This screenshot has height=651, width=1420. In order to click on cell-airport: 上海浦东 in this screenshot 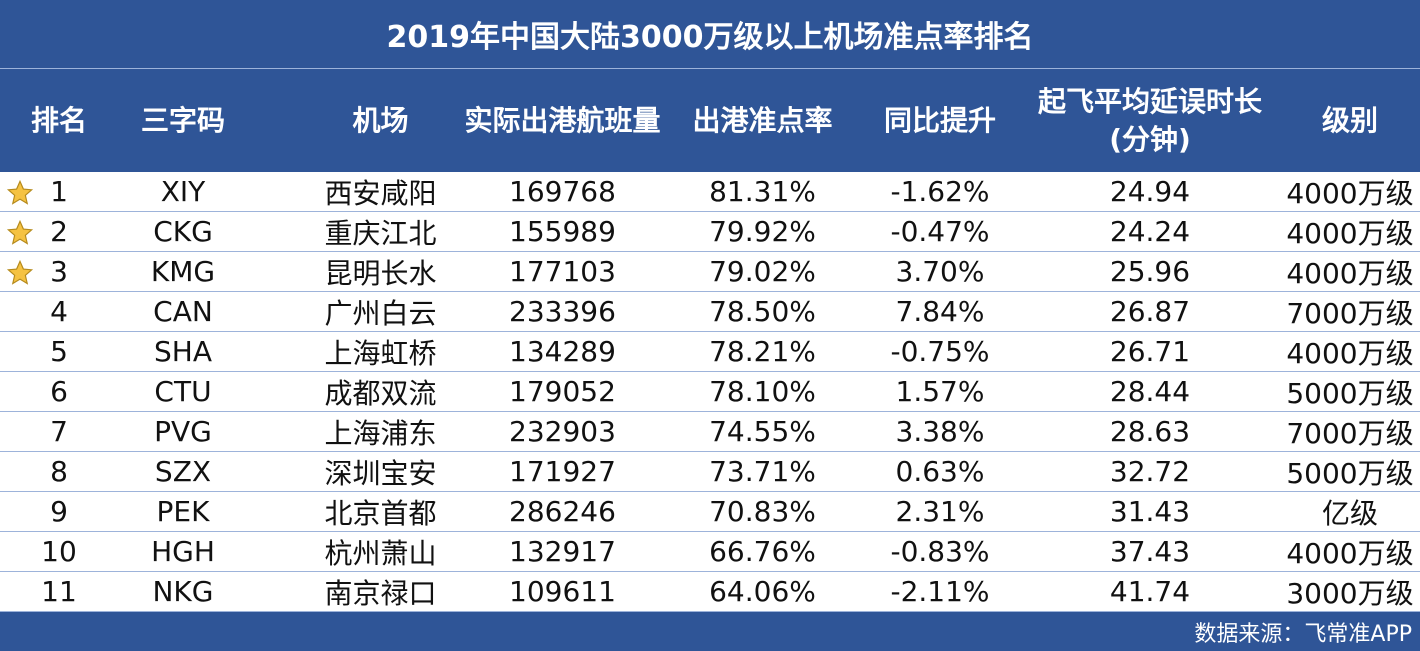, I will do `click(380, 433)`.